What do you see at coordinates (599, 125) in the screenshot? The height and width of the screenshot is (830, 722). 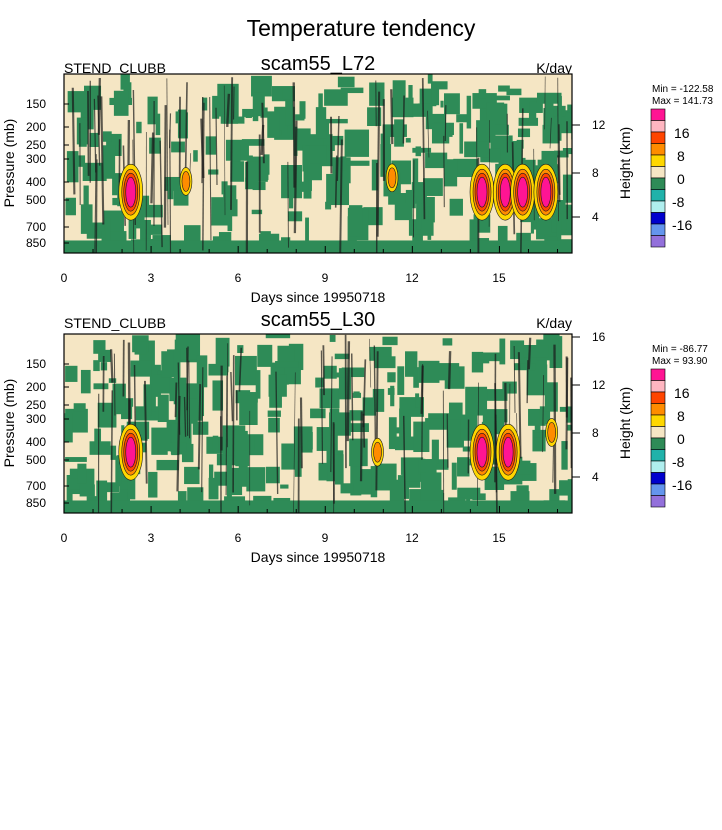 I see `y2-tick-label: 12` at bounding box center [599, 125].